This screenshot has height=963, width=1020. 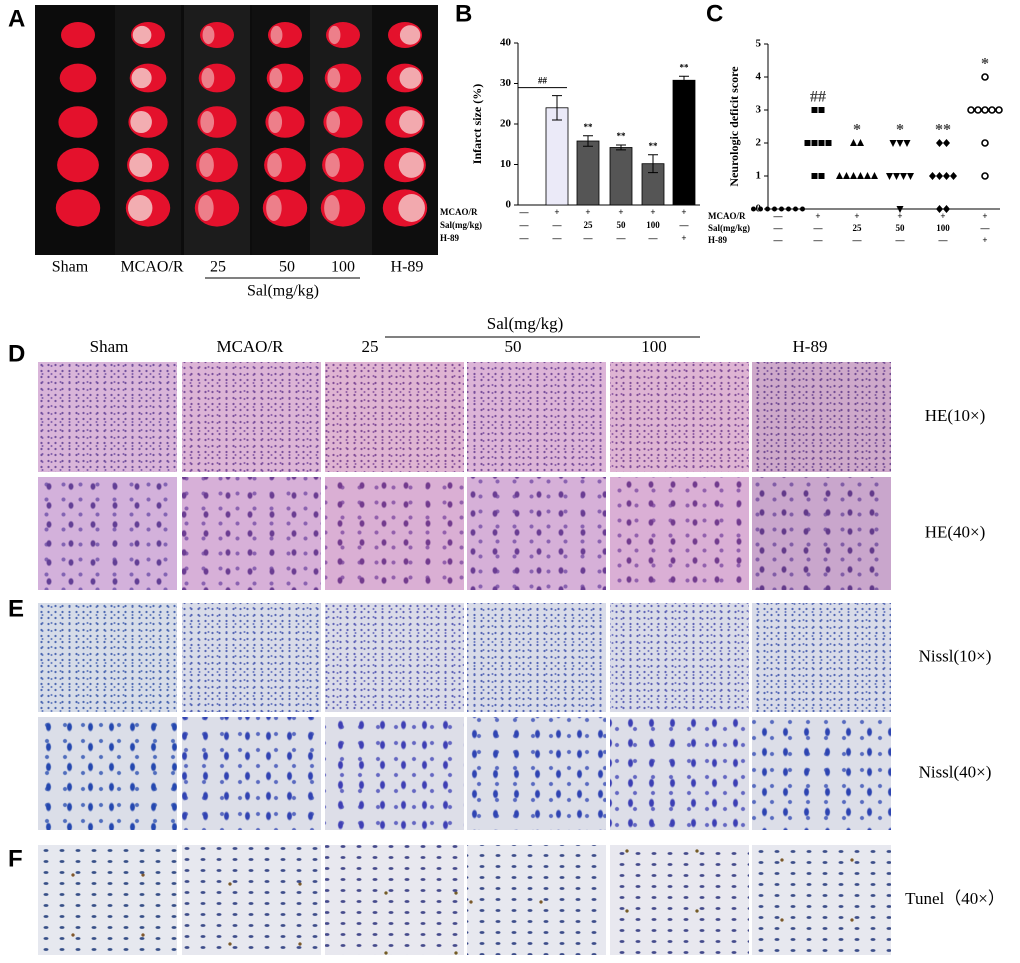 I want to click on y-tick-label: 1, so click(x=759, y=176).